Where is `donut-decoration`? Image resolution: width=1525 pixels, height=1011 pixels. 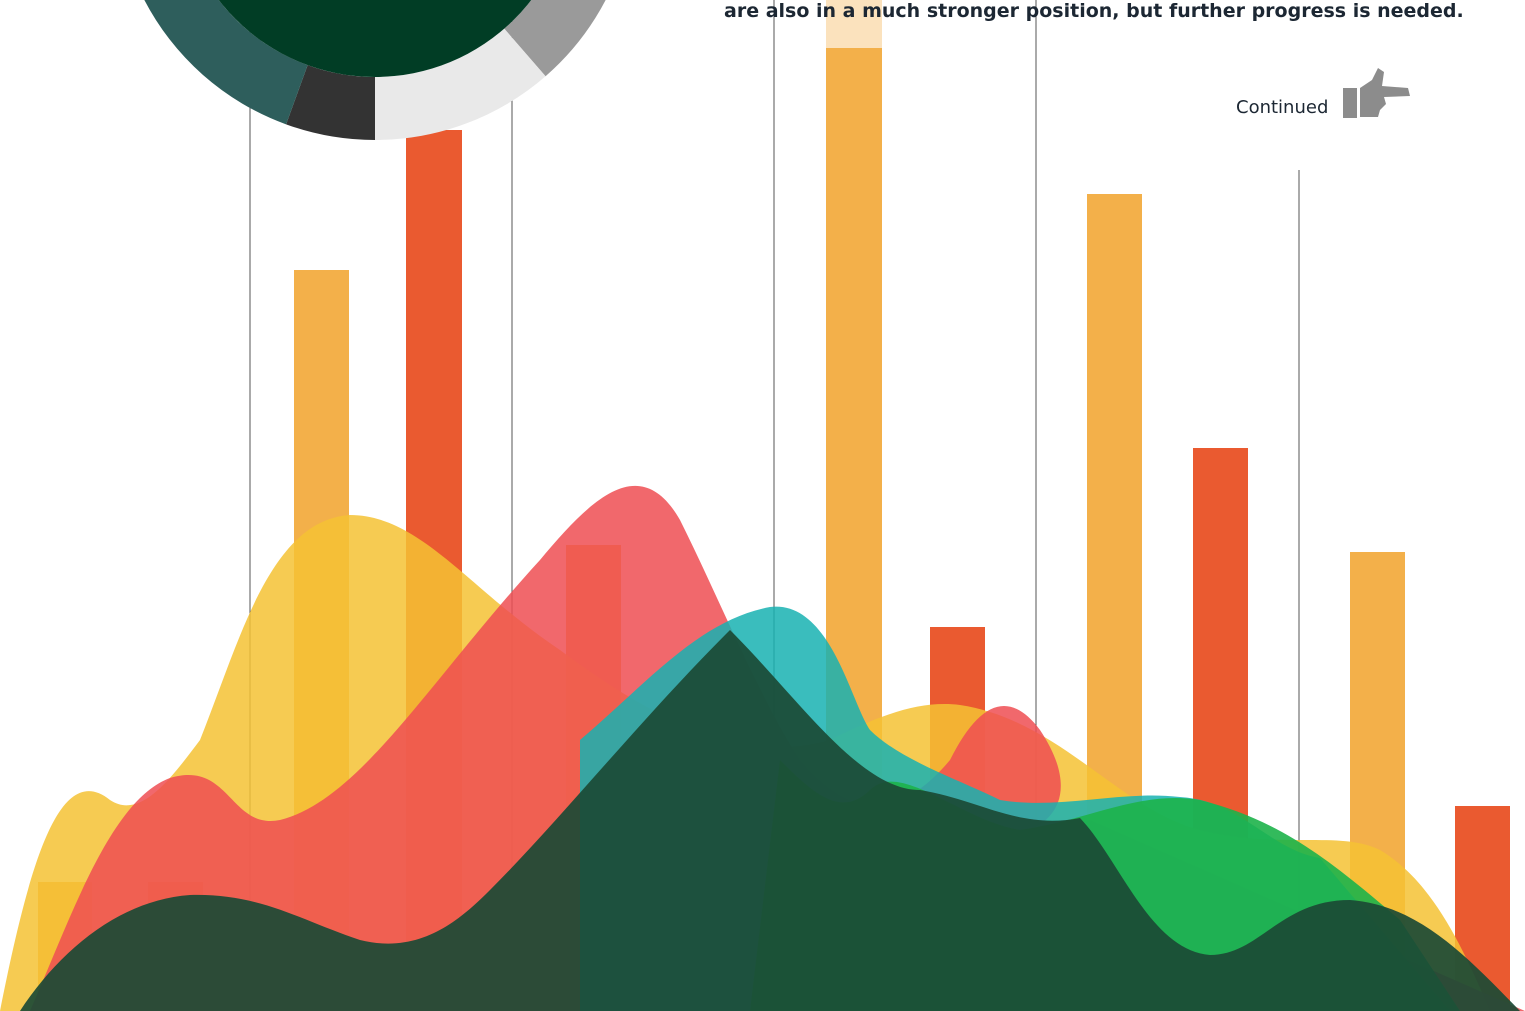
donut-decoration is located at coordinates (375, 70).